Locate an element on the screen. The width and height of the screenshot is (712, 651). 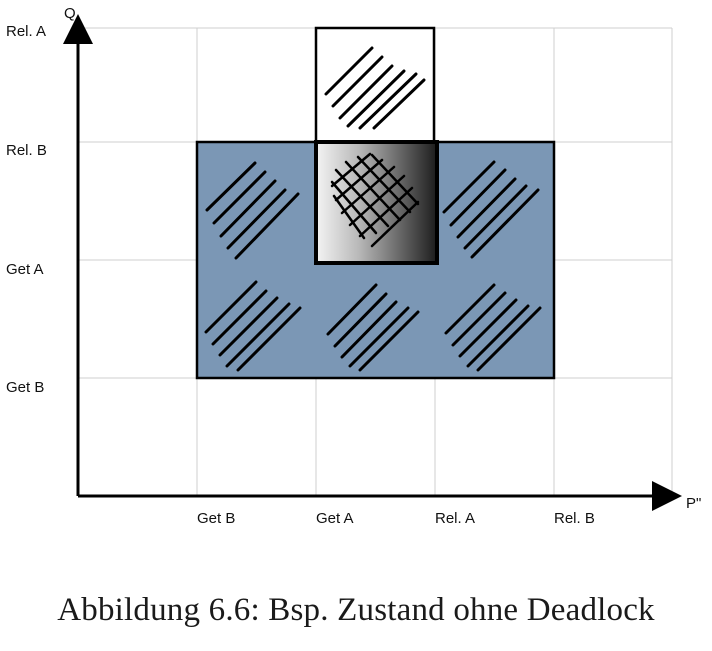
x-axis-name: P" is located at coordinates (693, 503).